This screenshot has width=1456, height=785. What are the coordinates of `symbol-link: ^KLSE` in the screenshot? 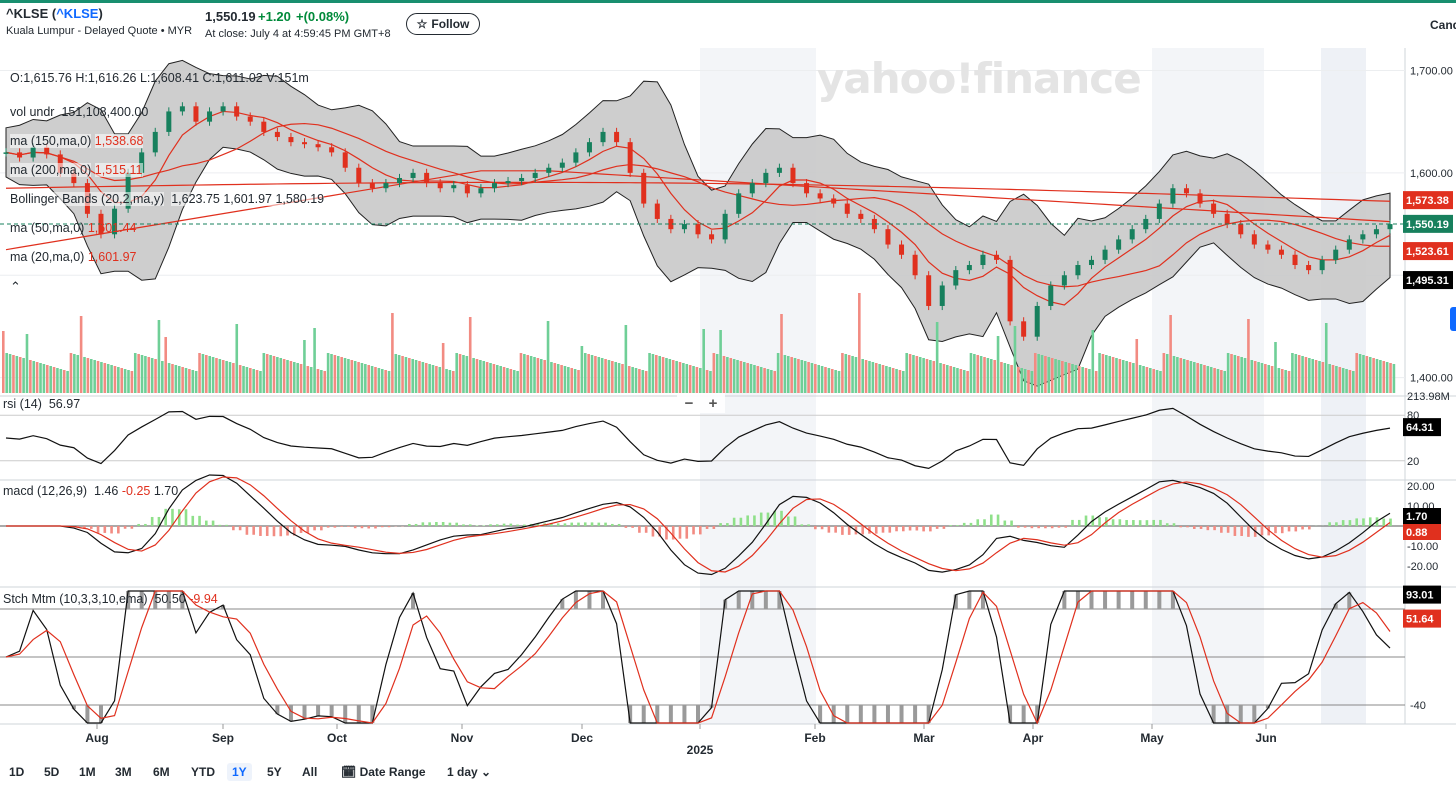 It's located at (77, 13).